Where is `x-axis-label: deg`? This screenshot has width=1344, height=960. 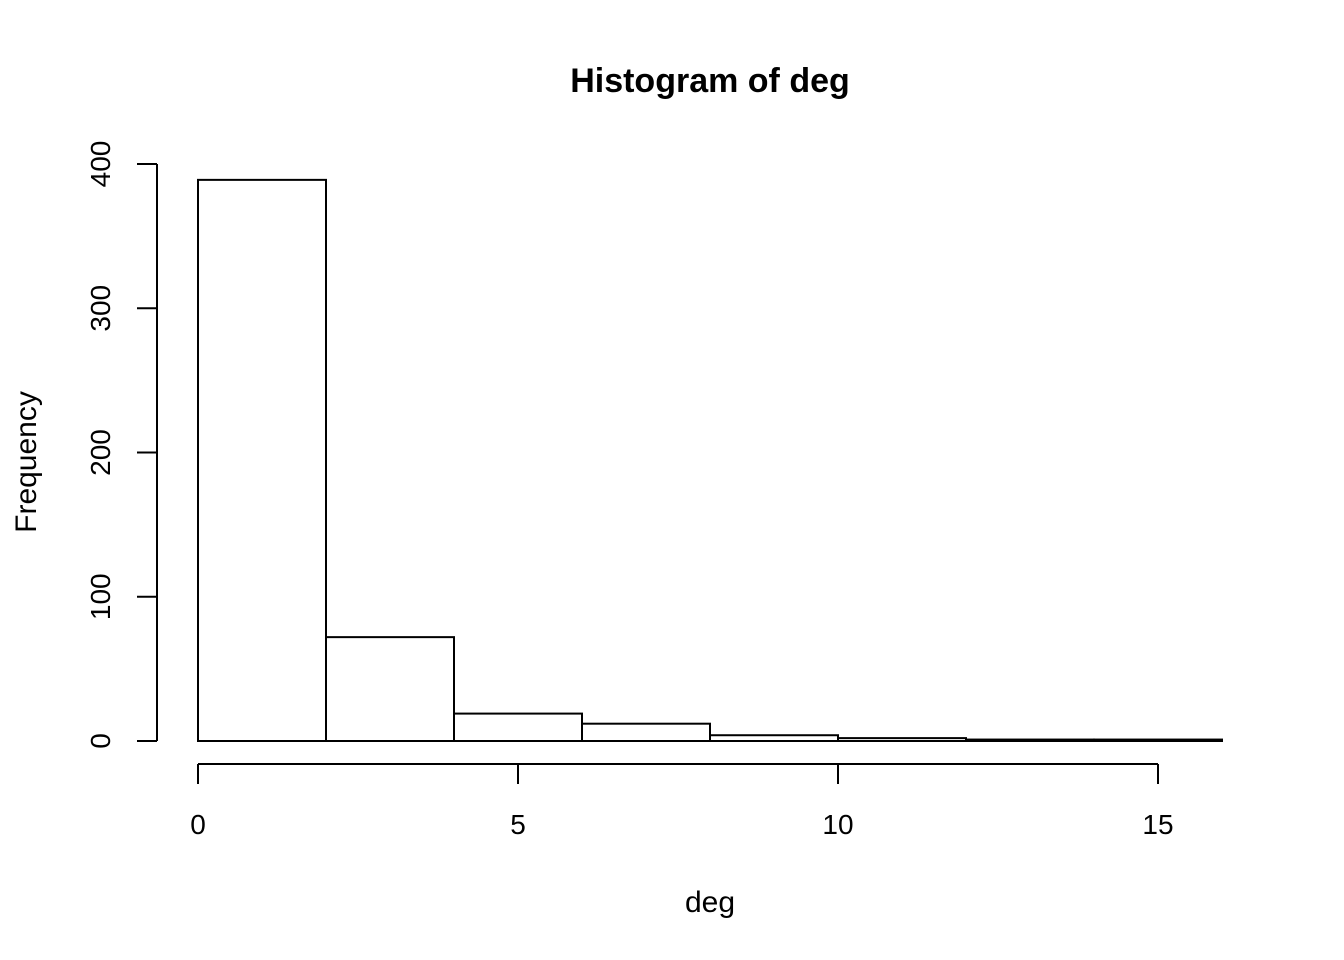 x-axis-label: deg is located at coordinates (710, 902).